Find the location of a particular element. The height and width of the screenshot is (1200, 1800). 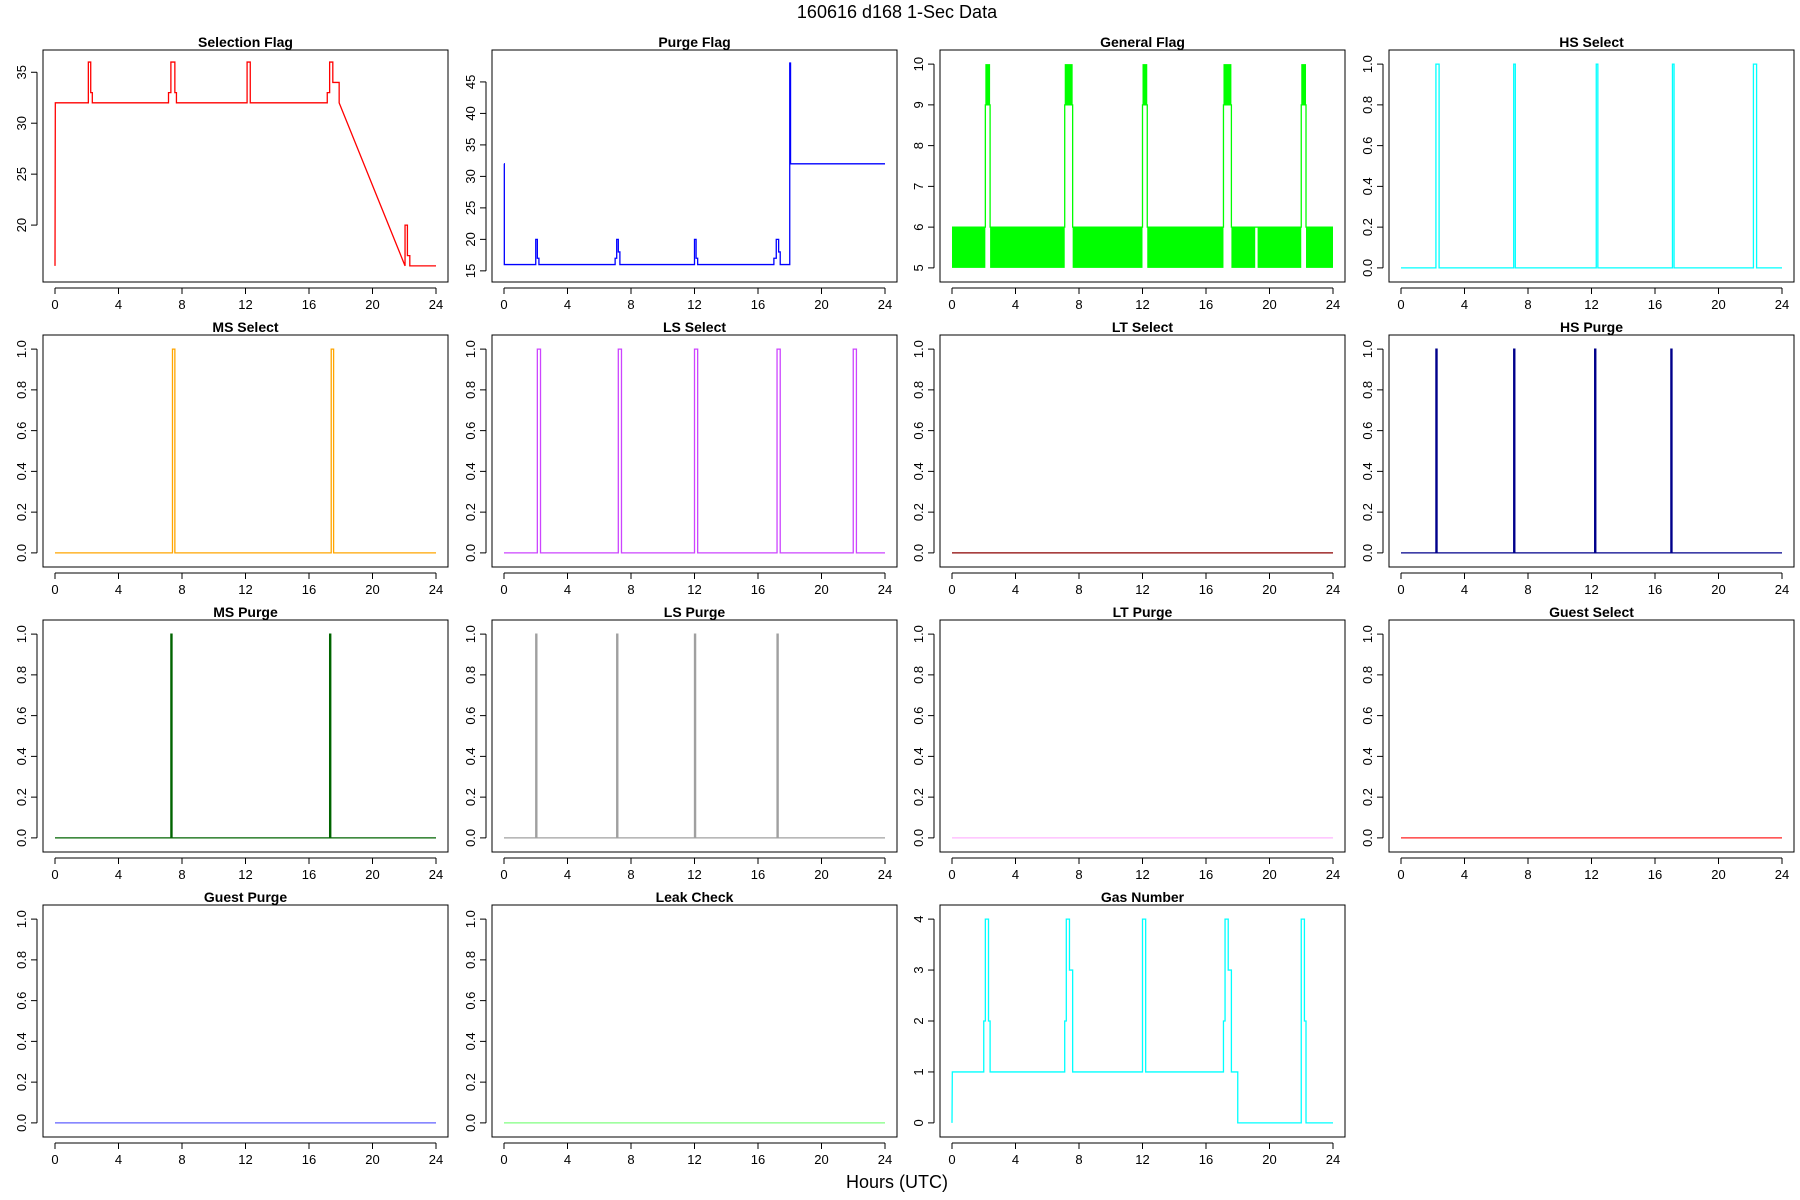

panel: Selection Flag 0 4 8 12 16 20 24 20 25 30 35 is located at coordinates (231, 173).